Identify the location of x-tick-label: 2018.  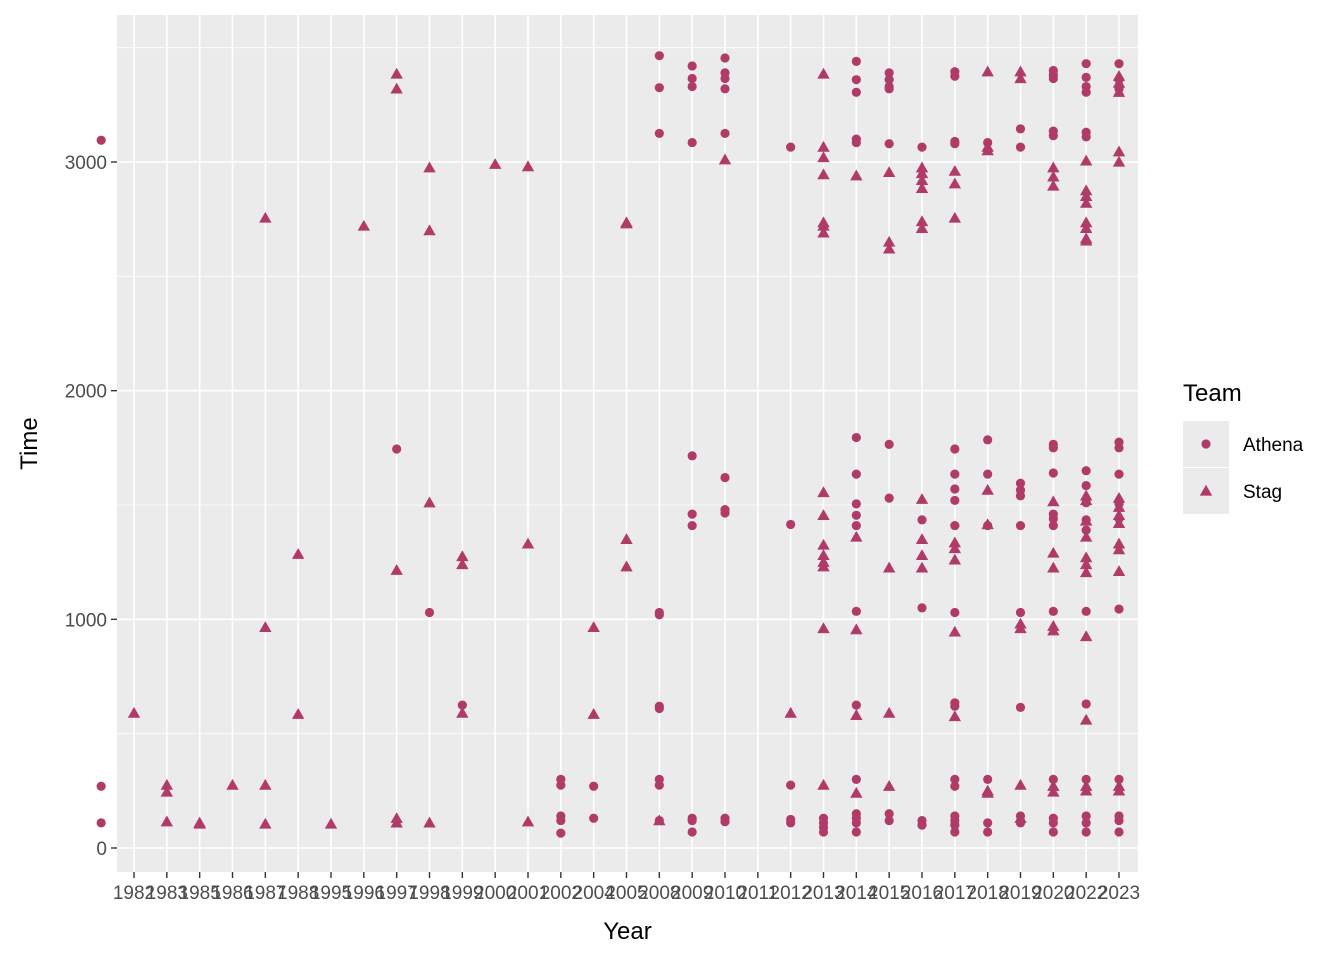
(988, 893).